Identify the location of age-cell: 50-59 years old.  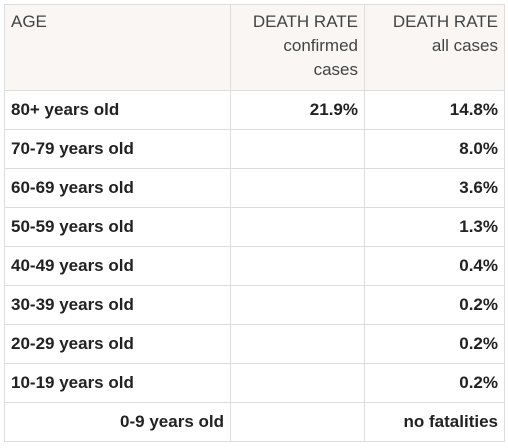
(117, 227).